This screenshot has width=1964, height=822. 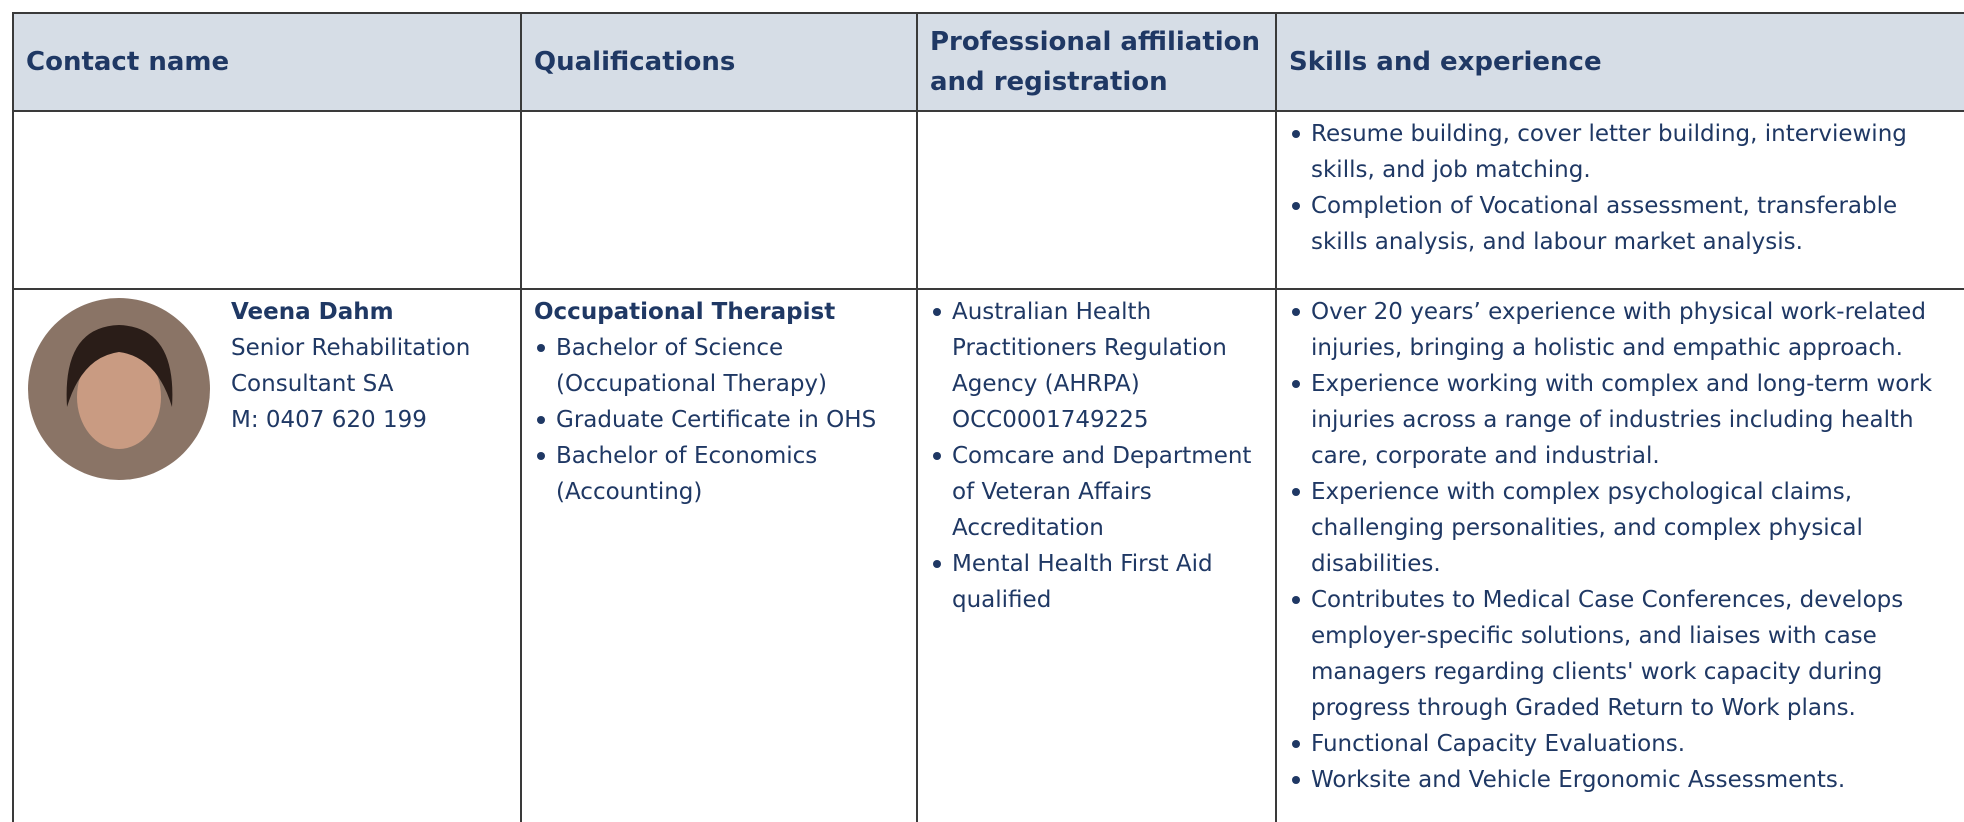 I want to click on contact-name: Veena Dahm, so click(x=312, y=312).